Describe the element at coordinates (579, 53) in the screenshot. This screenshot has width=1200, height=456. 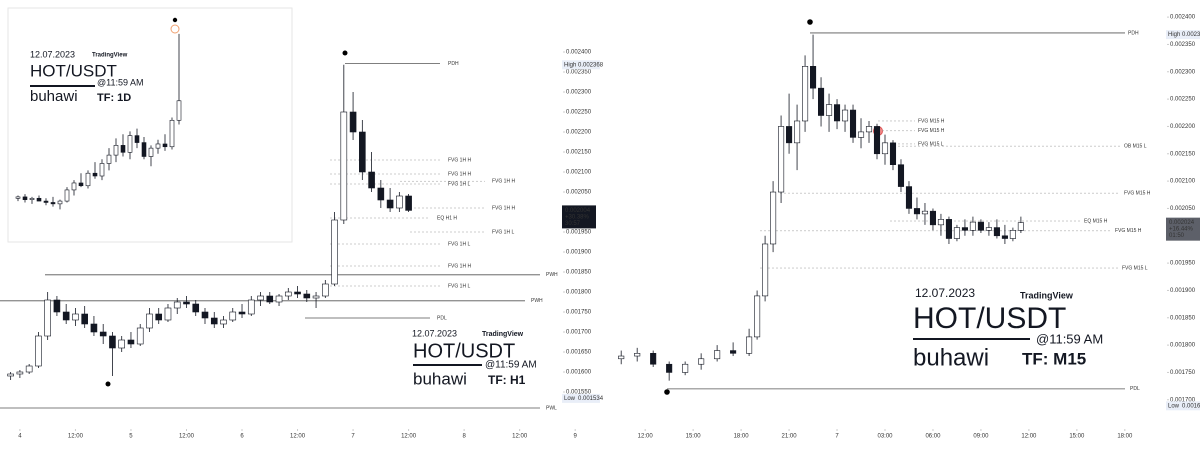
I see `y-tick-label: 0.002400` at that location.